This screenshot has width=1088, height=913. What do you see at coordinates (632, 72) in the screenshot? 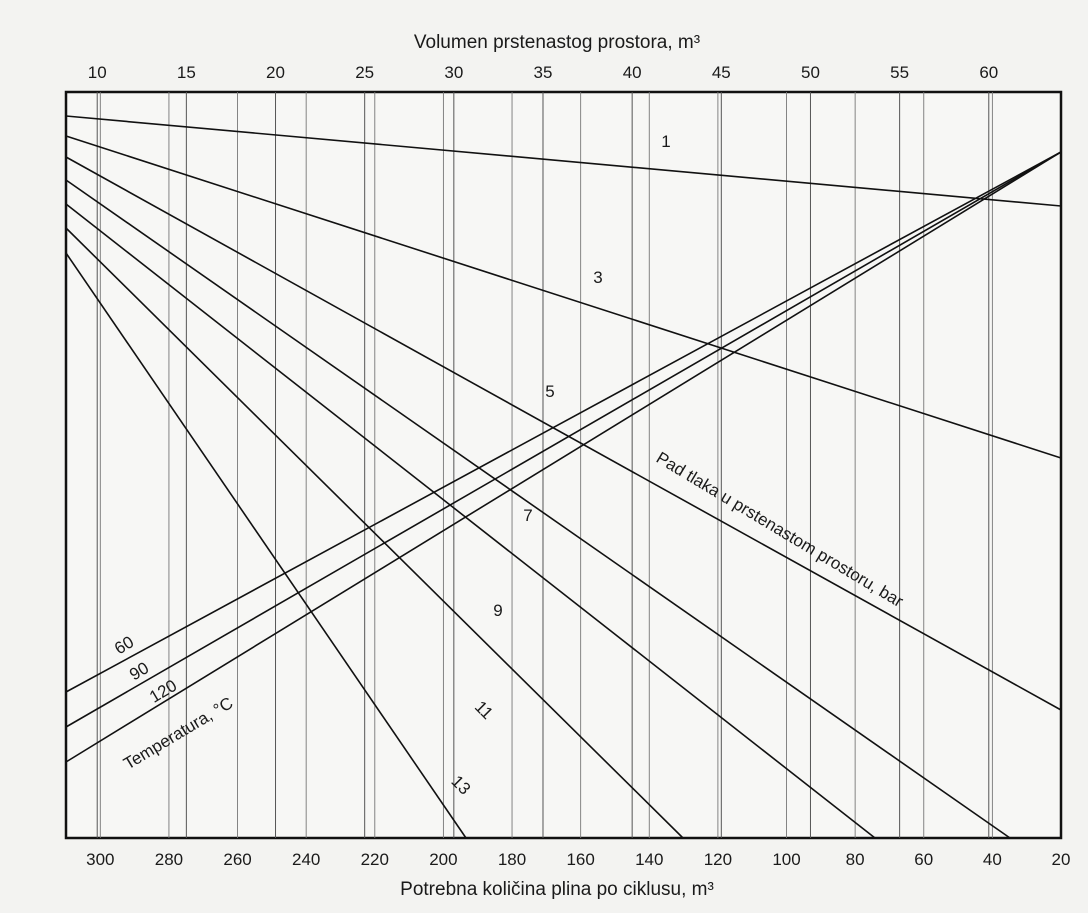
I see `top-tick-label: 40` at bounding box center [632, 72].